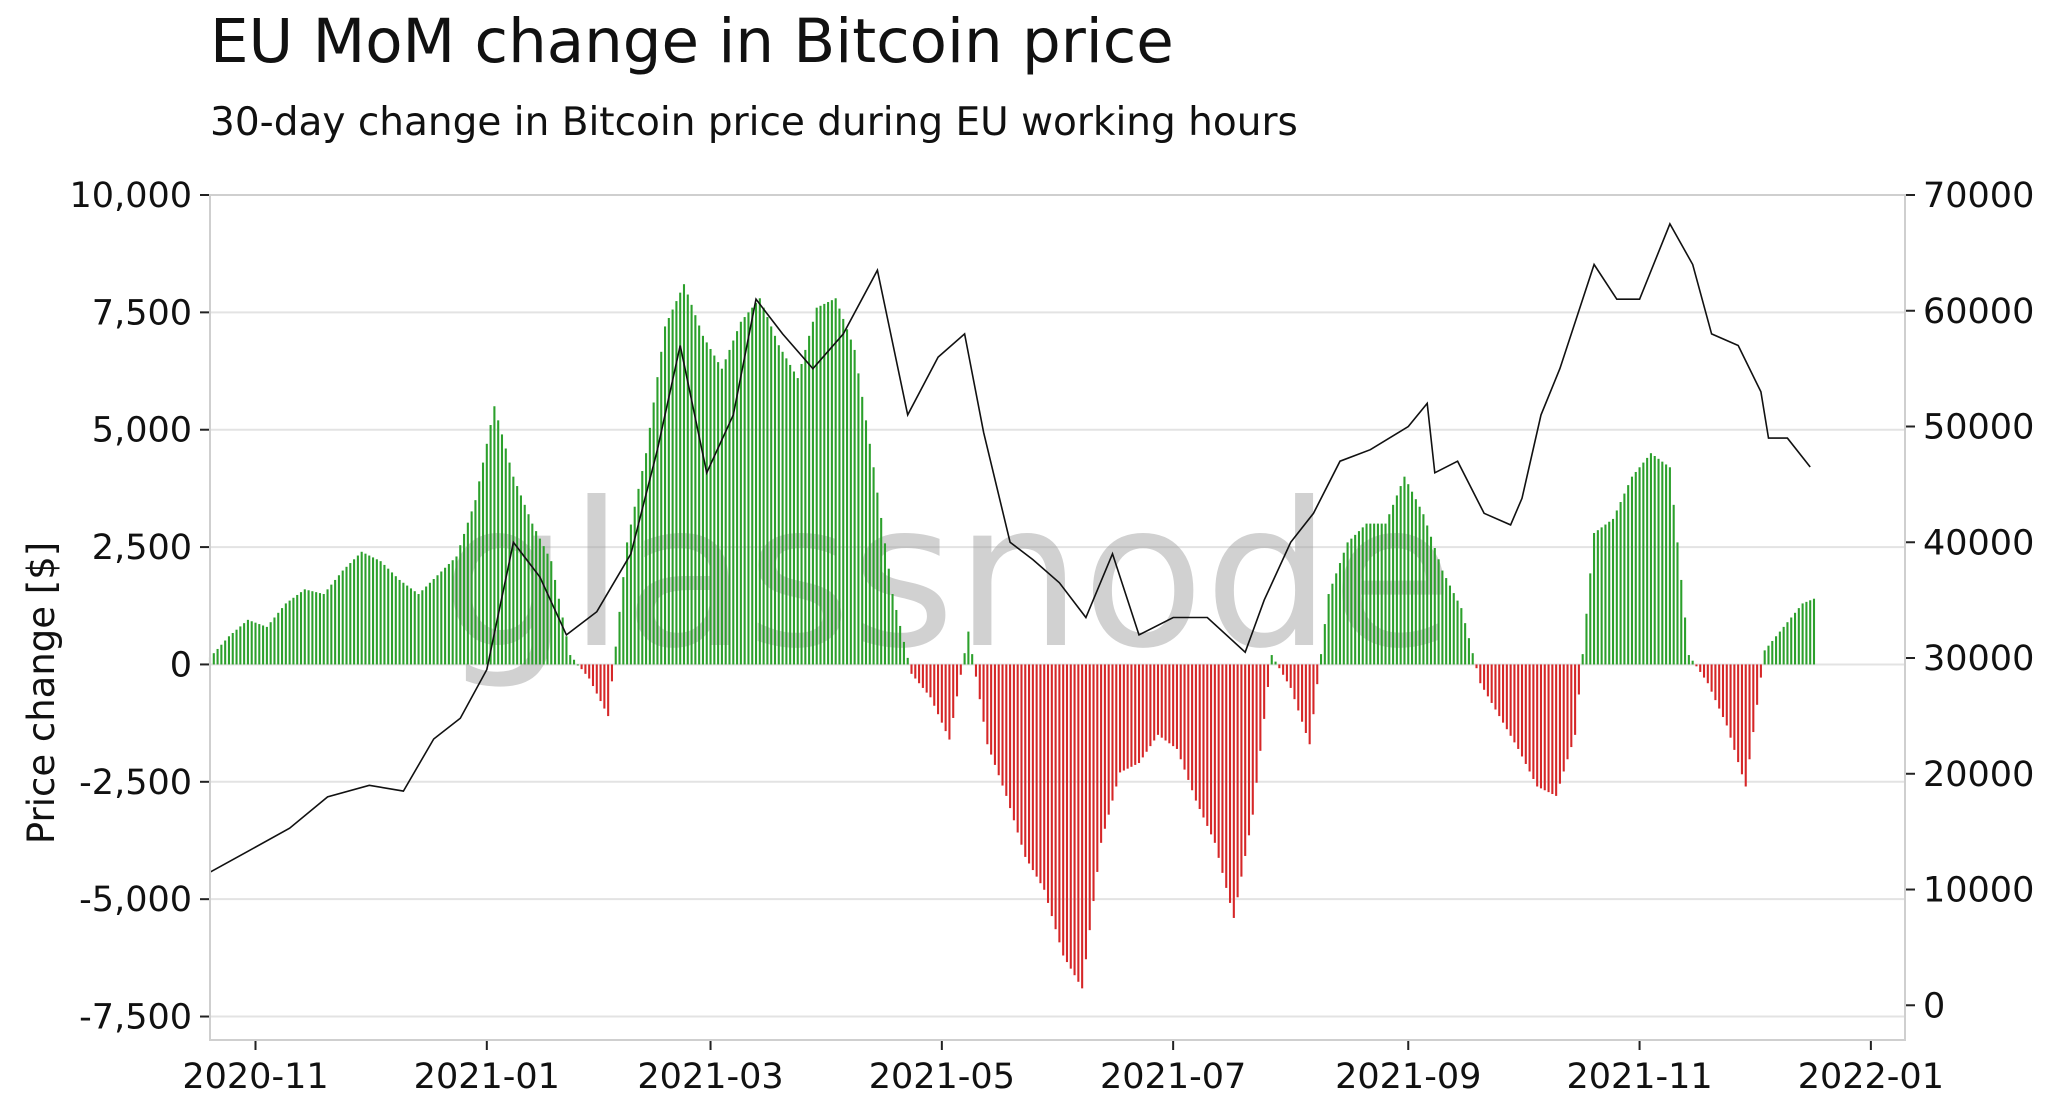  What do you see at coordinates (142, 548) in the screenshot?
I see `y-tick-label: 2,500` at bounding box center [142, 548].